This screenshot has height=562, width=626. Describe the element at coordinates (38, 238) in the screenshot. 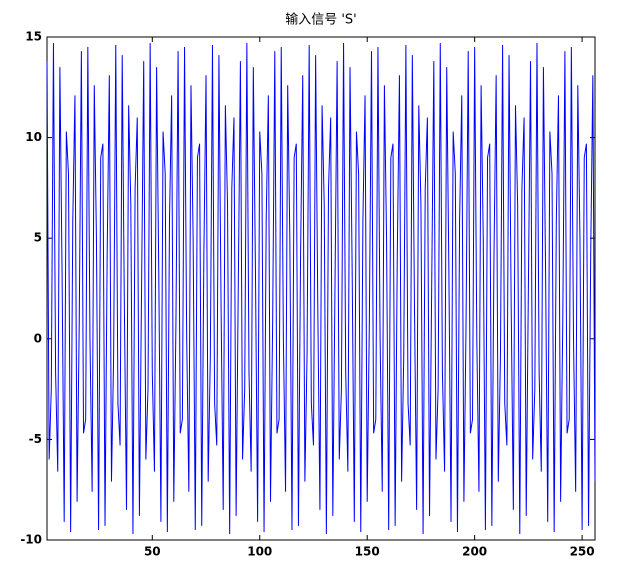

I see `y-tick-label: 5` at that location.